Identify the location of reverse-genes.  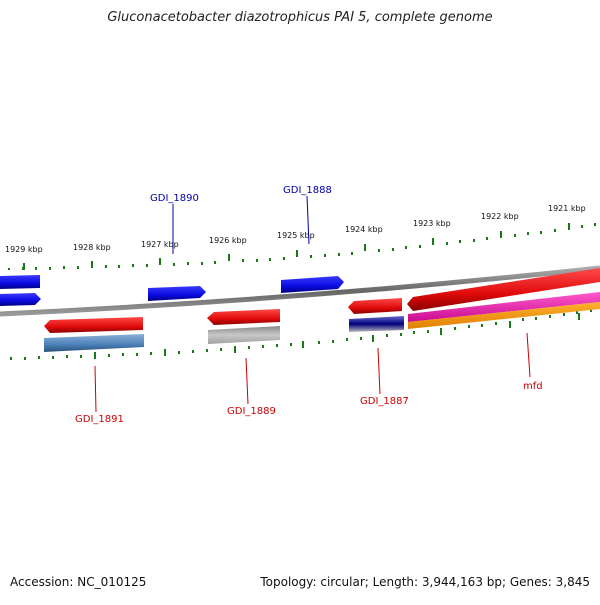
(322, 300).